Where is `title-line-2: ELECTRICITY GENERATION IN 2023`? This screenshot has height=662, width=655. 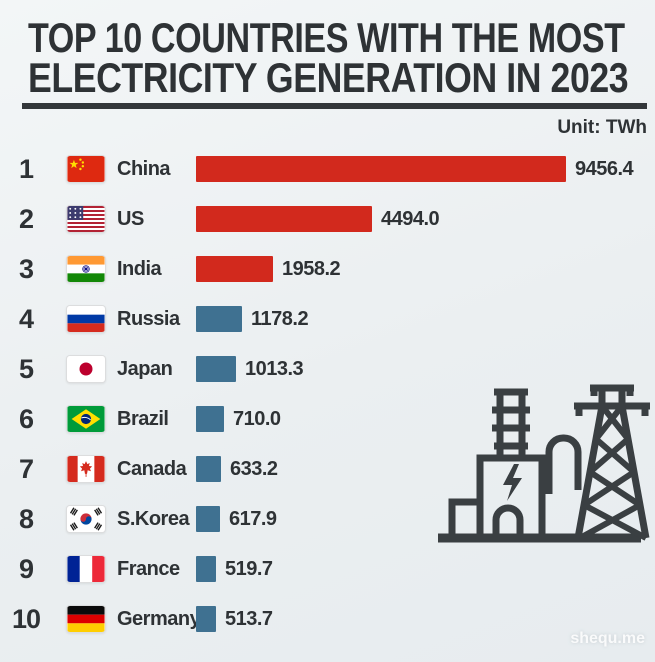
title-line-2: ELECTRICITY GENERATION IN 2023 is located at coordinates (328, 77).